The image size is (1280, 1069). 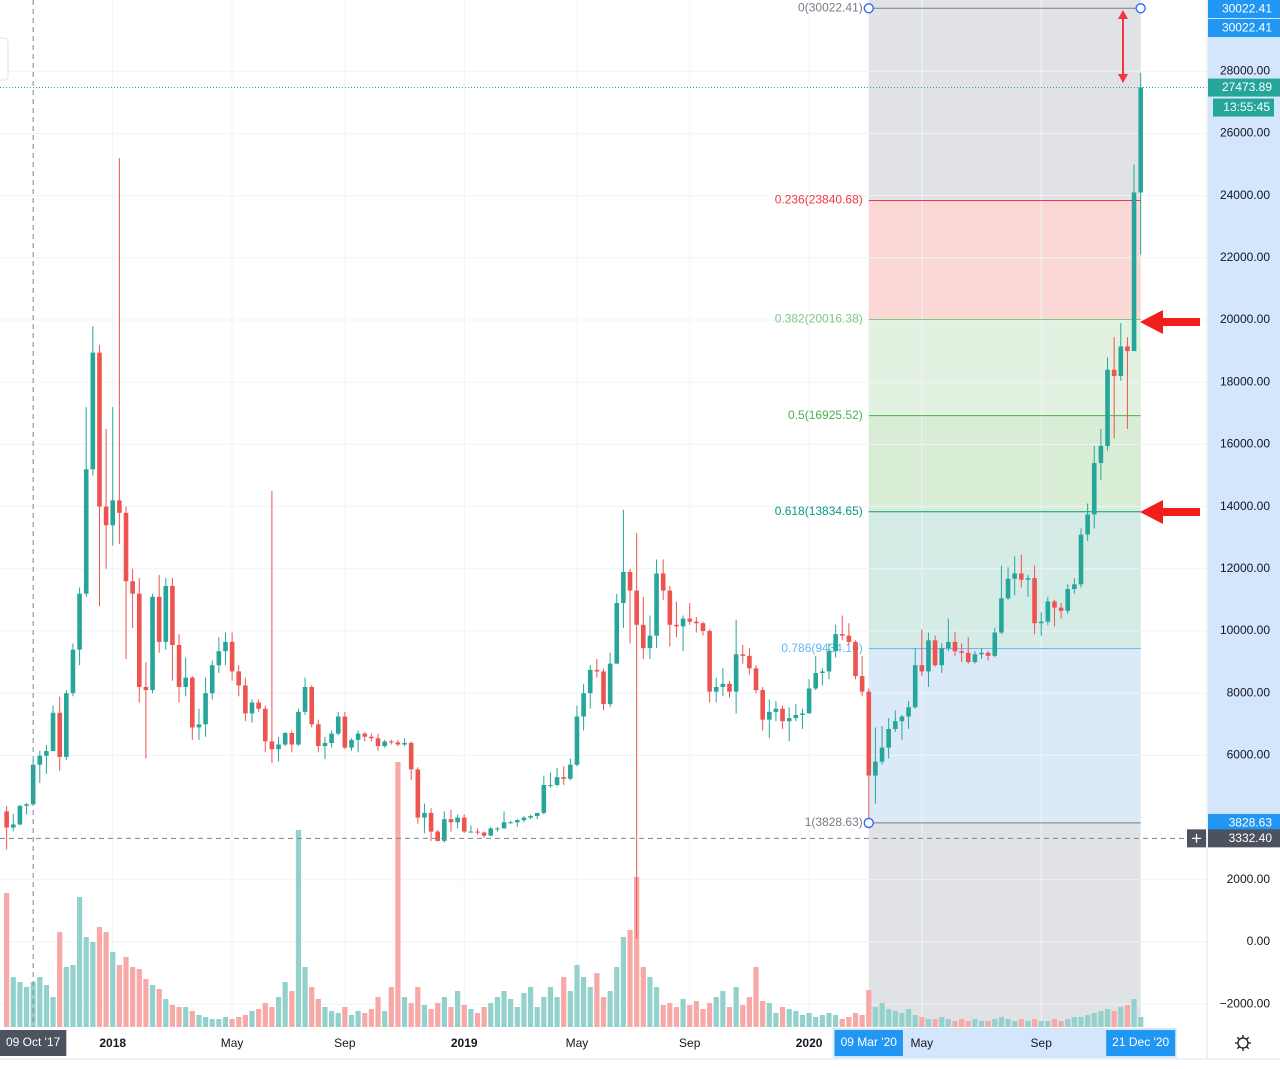 I want to click on range-start-tag-box, so click(x=868, y=1043).